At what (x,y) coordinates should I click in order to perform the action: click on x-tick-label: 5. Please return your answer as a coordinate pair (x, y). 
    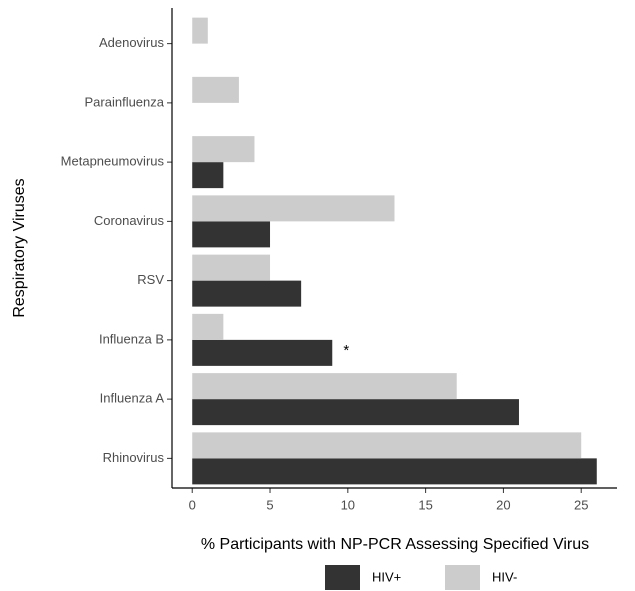
    Looking at the image, I should click on (269, 504).